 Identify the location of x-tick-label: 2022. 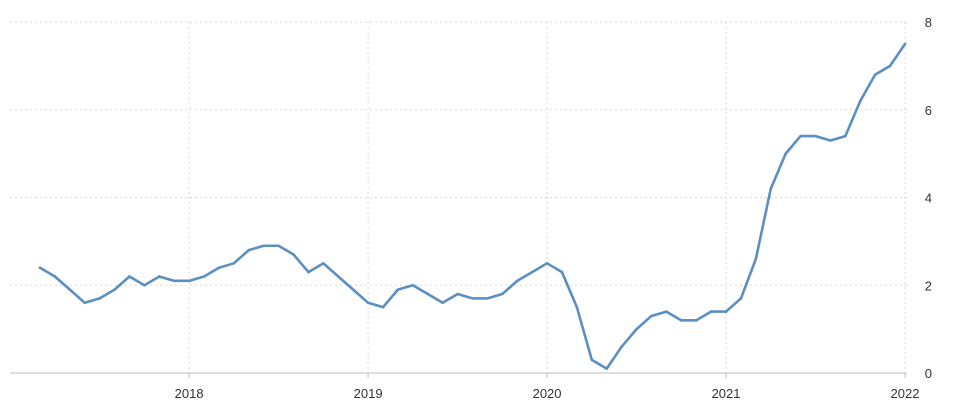
(905, 393).